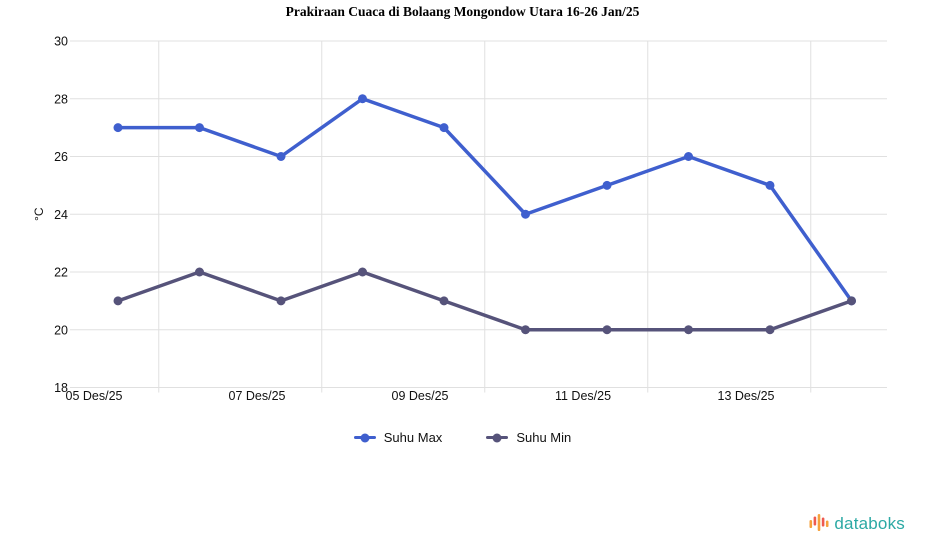 This screenshot has width=925, height=547. Describe the element at coordinates (61, 330) in the screenshot. I see `y-axis-tick-label: 20` at that location.